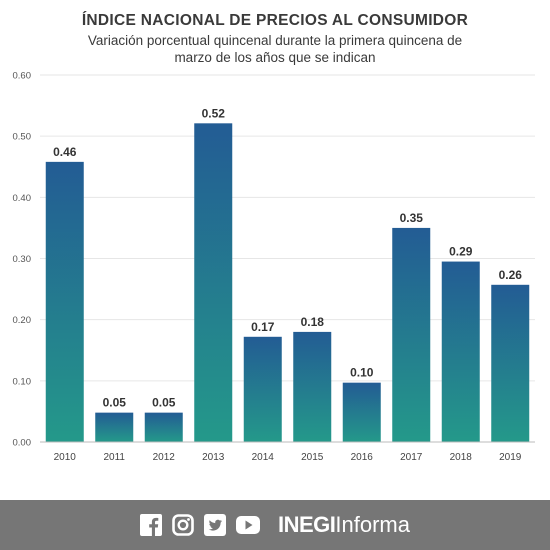 This screenshot has height=550, width=550. Describe the element at coordinates (511, 275) in the screenshot. I see `data-label-2019: 0.26` at that location.